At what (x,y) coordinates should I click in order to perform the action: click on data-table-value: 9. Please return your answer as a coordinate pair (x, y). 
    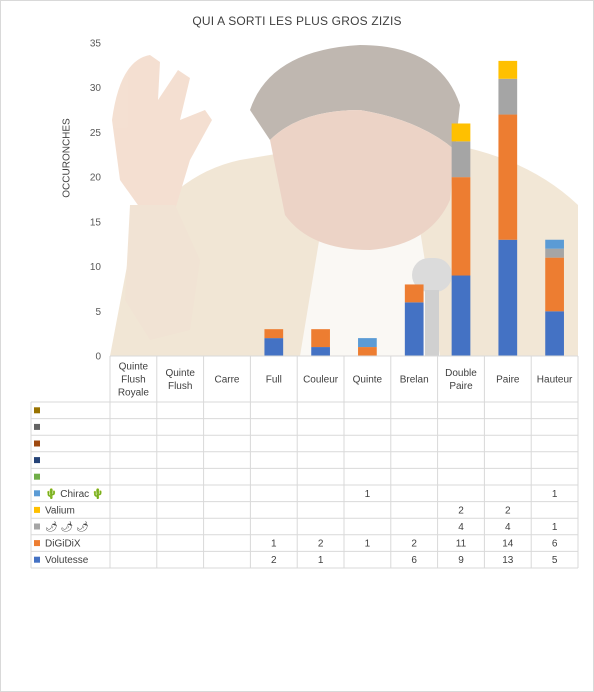
    Looking at the image, I should click on (461, 560).